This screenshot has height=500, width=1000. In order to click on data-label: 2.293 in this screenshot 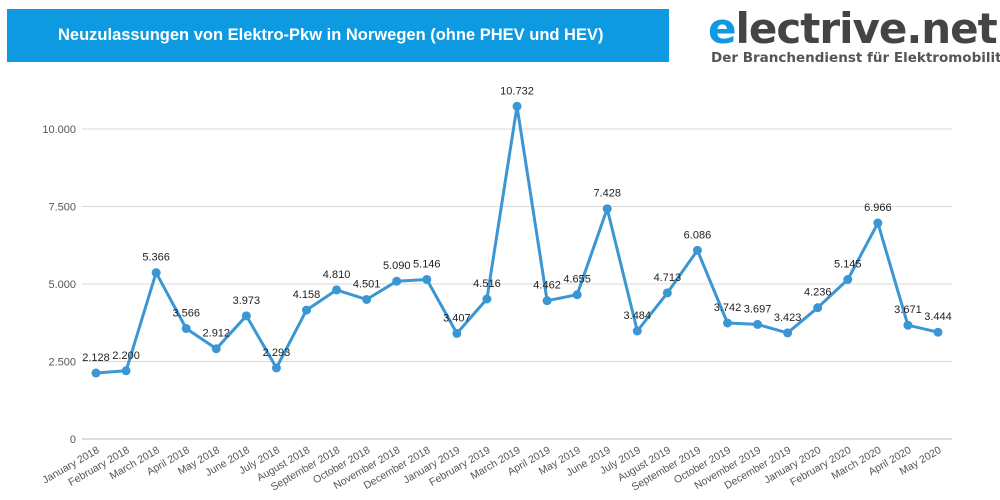, I will do `click(277, 353)`.